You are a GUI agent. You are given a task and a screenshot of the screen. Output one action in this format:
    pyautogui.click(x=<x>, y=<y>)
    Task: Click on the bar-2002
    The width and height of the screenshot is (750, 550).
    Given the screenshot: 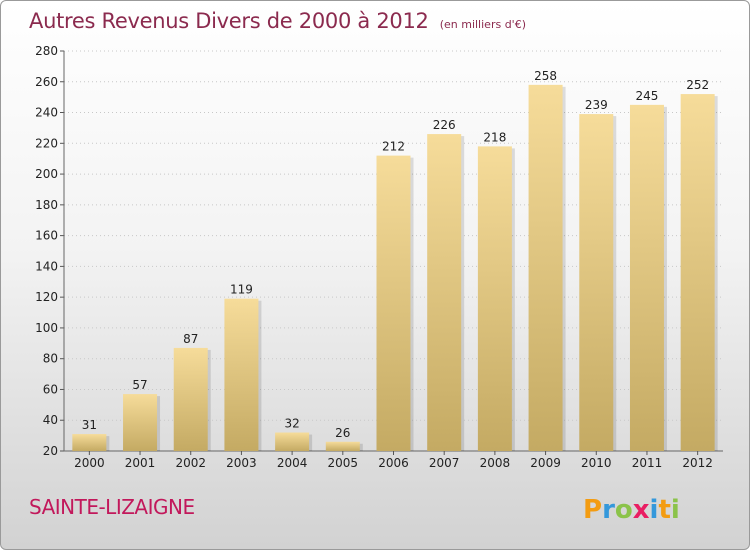 What is the action you would take?
    pyautogui.click(x=190, y=399)
    